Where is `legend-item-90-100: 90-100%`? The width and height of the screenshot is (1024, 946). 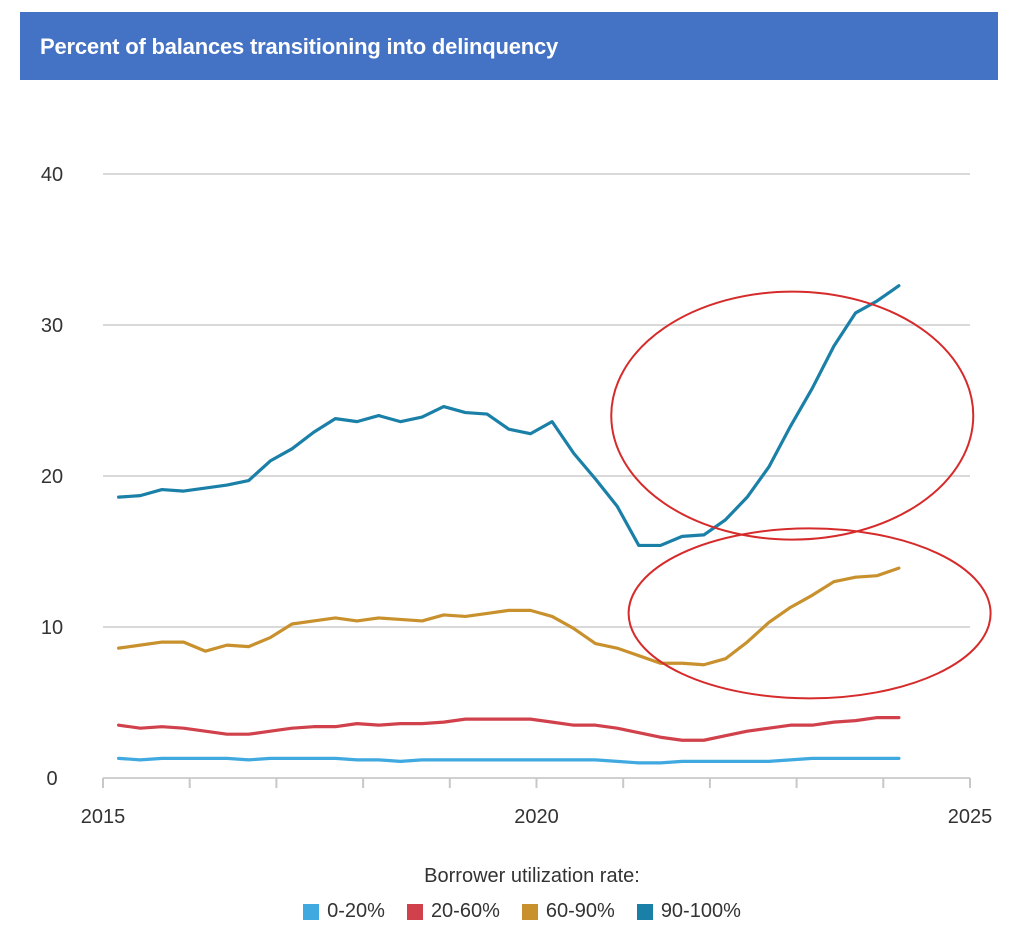 legend-item-90-100: 90-100% is located at coordinates (688, 911).